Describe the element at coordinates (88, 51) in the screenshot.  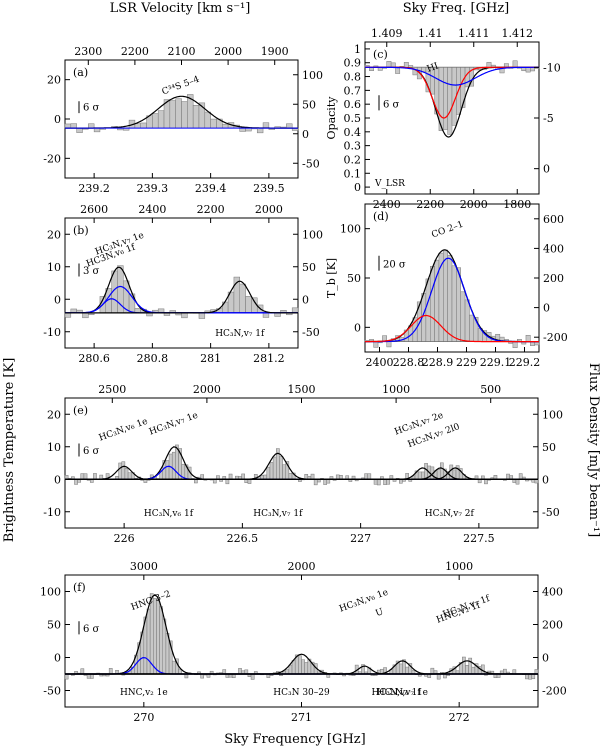
I see `top-tick-label: 2300` at that location.